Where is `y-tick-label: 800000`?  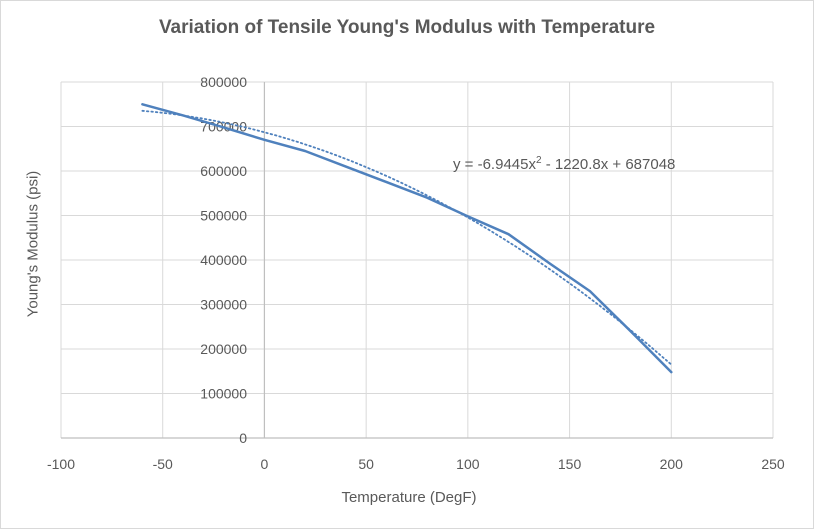 y-tick-label: 800000 is located at coordinates (223, 82).